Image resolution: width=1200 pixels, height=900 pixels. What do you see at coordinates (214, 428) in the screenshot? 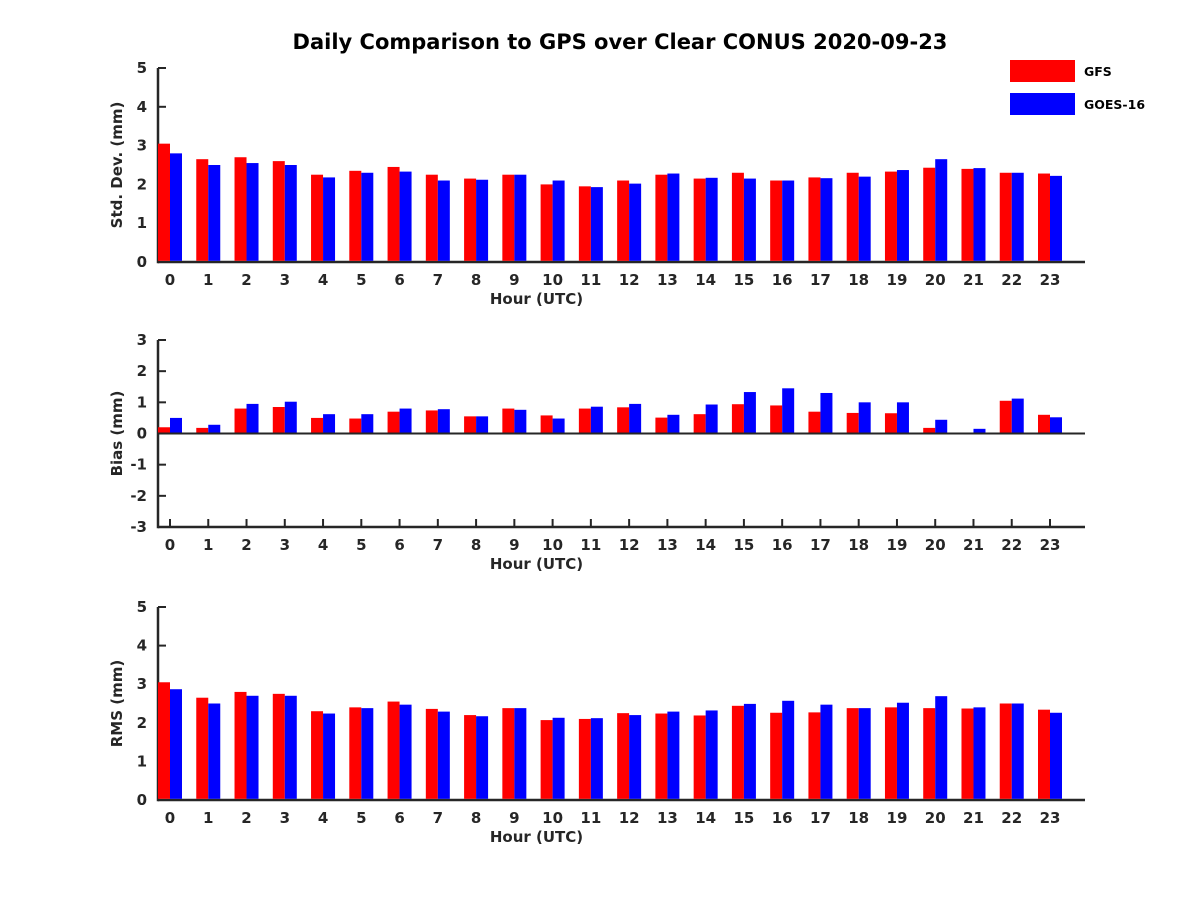
I see `bar-goes16-h1` at bounding box center [214, 428].